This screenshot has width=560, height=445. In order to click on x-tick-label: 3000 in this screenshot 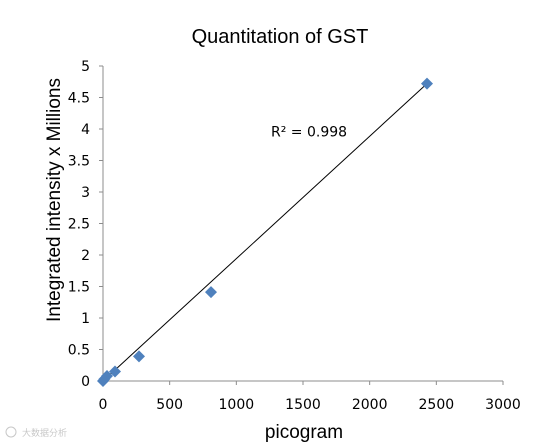, I will do `click(503, 405)`.